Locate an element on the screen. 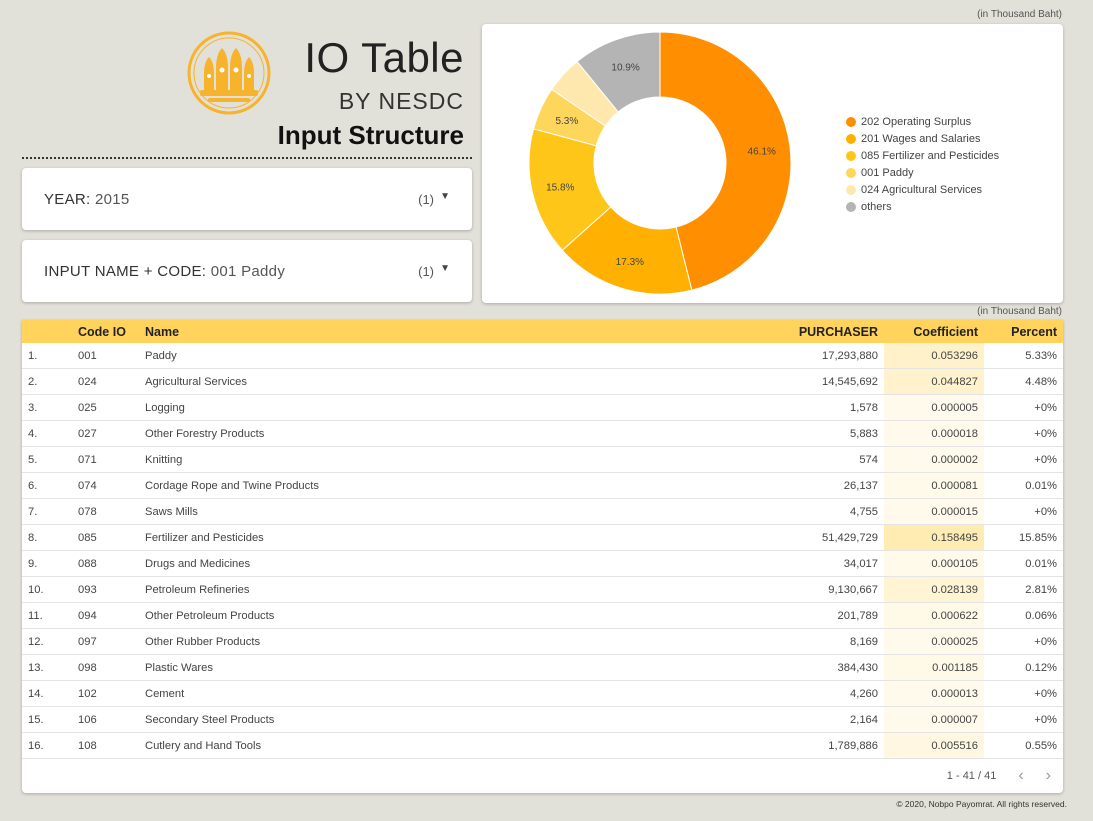  row-purchaser: 17,293,880 is located at coordinates (741, 356).